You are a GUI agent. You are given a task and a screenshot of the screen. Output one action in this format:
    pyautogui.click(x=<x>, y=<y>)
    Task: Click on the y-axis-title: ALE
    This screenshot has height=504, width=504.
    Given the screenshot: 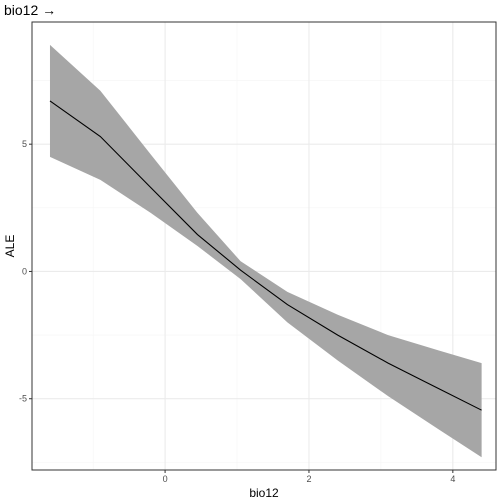 What is the action you would take?
    pyautogui.click(x=10, y=246)
    